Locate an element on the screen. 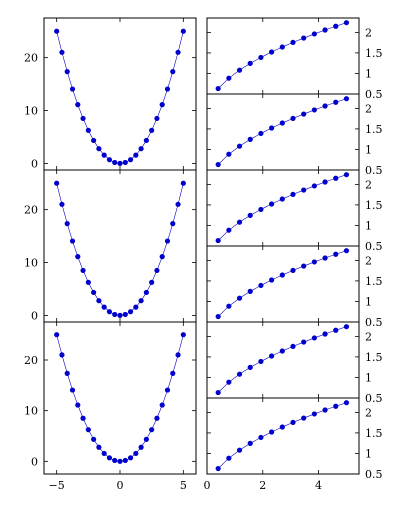 This screenshot has height=513, width=412. panel-left-1: 0 10 20 is located at coordinates (110, 94).